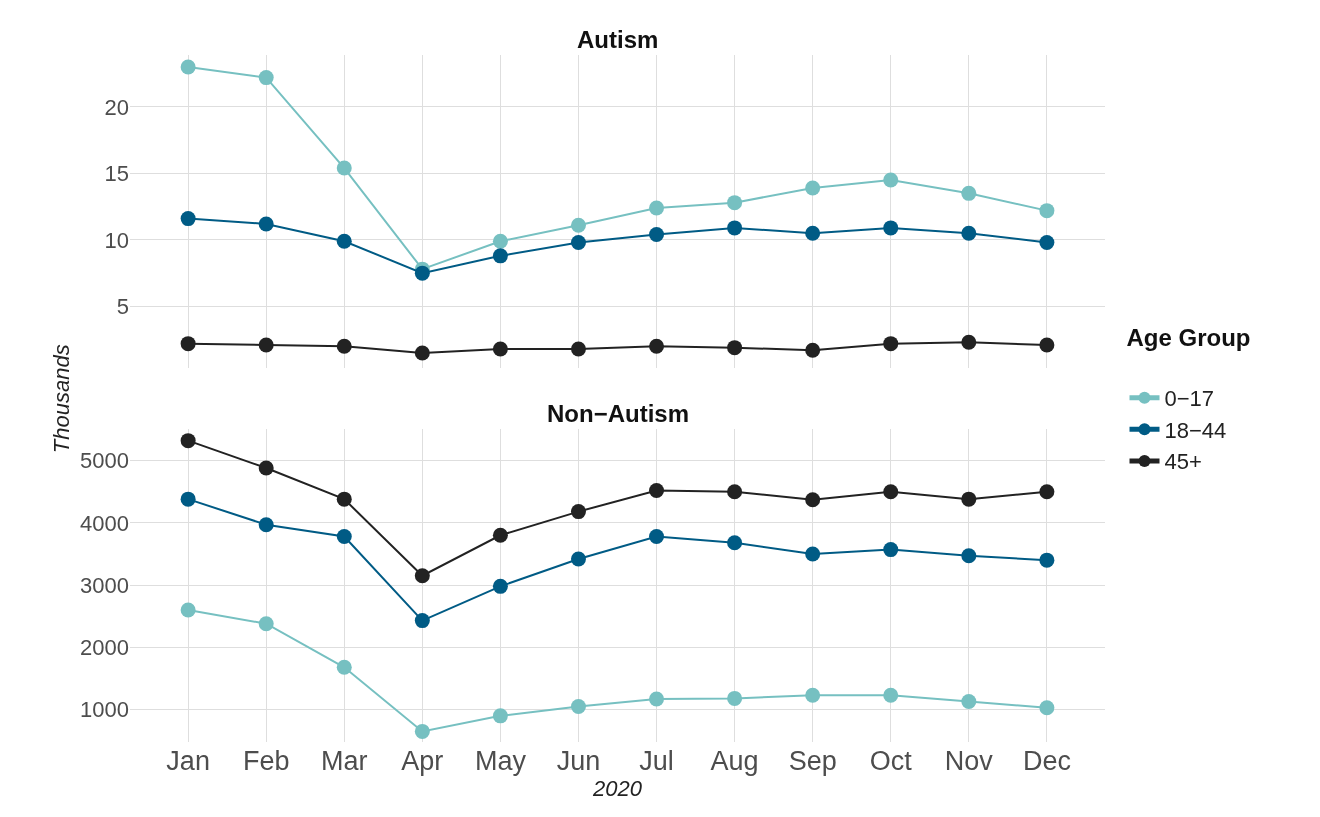 The height and width of the screenshot is (817, 1320). What do you see at coordinates (104, 523) in the screenshot?
I see `y-tick-label: 4000` at bounding box center [104, 523].